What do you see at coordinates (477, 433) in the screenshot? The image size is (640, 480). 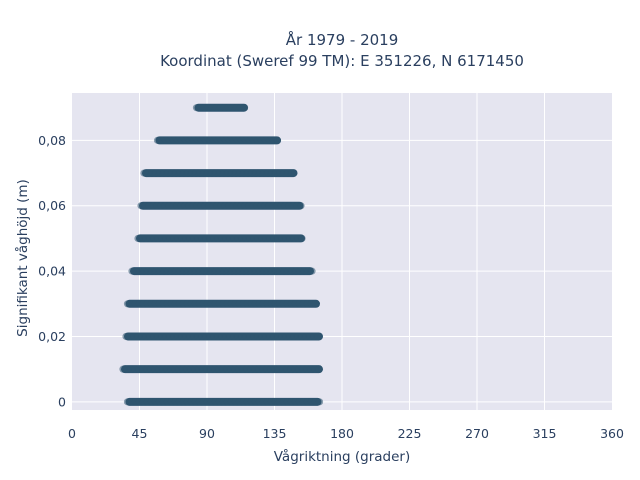 I see `x-tick-label: 270` at bounding box center [477, 433].